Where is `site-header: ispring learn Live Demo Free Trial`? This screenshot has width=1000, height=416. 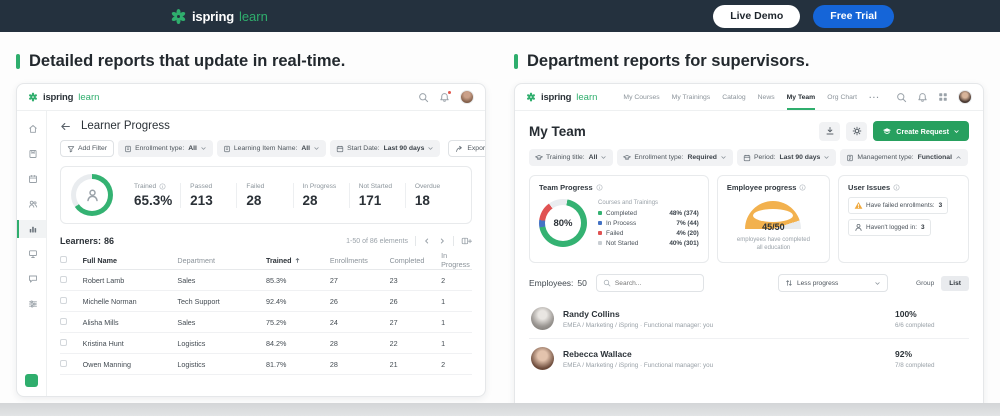 site-header: ispring learn Live Demo Free Trial is located at coordinates (500, 16).